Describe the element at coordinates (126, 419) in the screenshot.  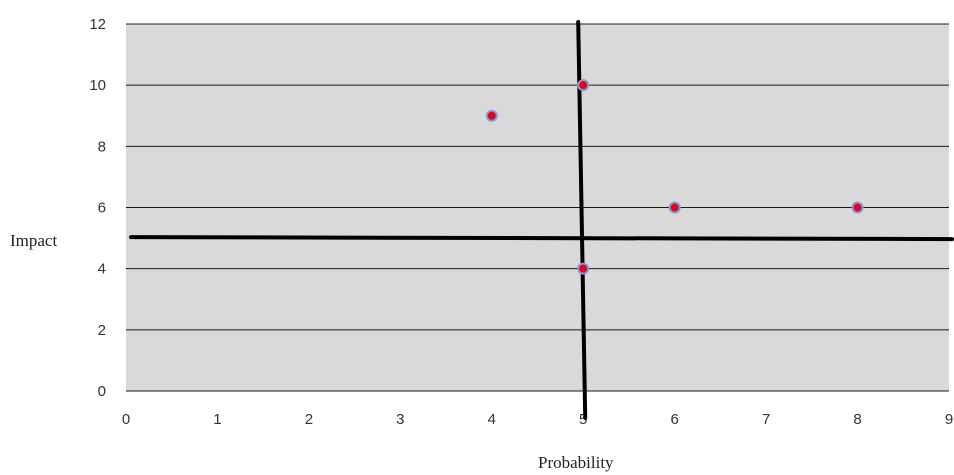
I see `x-tick-label-0: 0` at that location.